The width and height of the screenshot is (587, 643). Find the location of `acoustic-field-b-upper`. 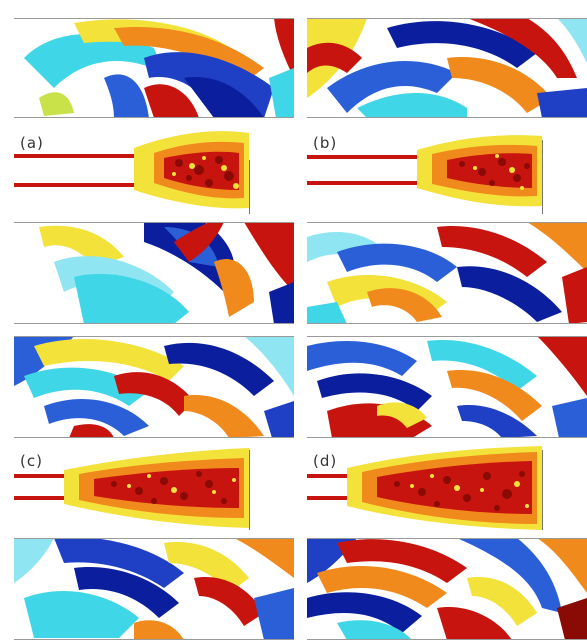

acoustic-field-b-upper is located at coordinates (447, 68).